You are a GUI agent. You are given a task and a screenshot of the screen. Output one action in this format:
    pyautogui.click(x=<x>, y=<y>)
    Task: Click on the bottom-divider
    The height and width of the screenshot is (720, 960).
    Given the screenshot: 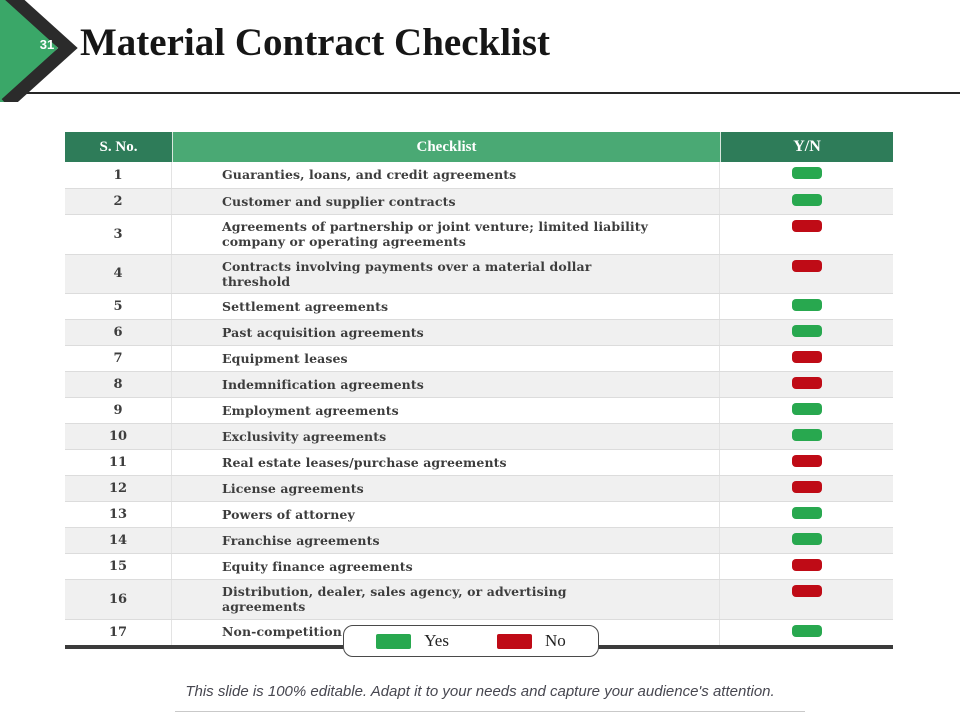 What is the action you would take?
    pyautogui.click(x=490, y=711)
    